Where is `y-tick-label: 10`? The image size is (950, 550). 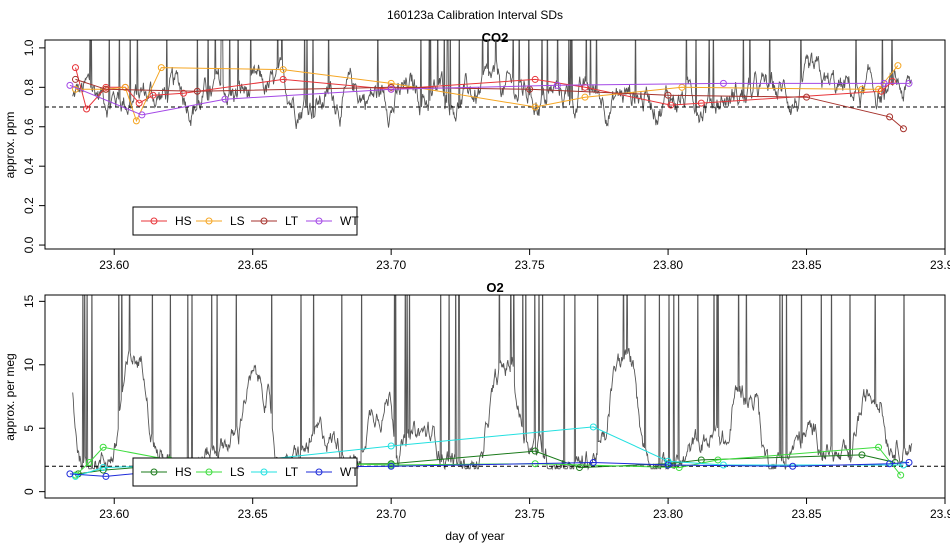
y-tick-label: 10 is located at coordinates (29, 365).